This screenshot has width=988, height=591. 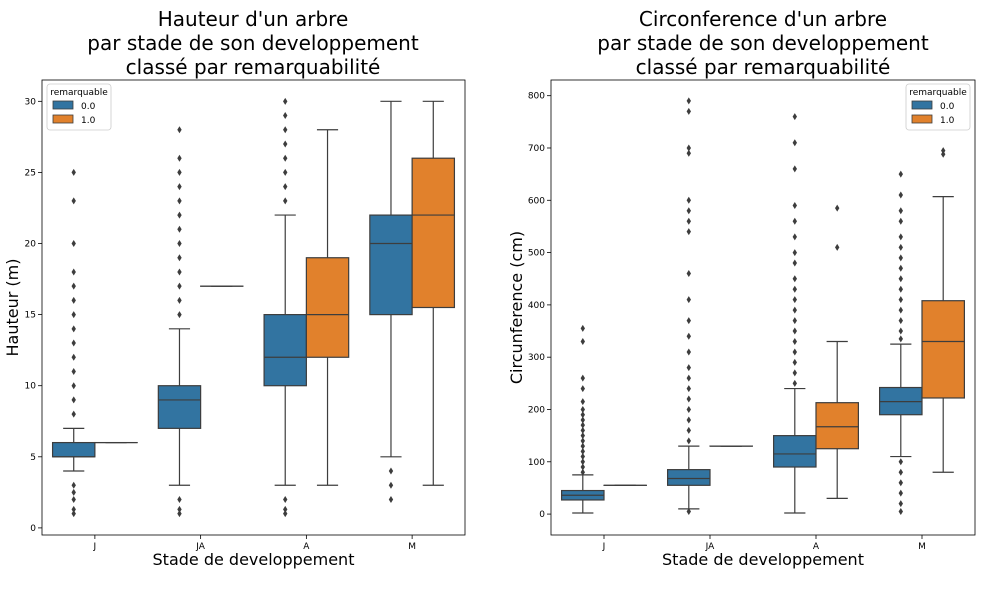 What do you see at coordinates (536, 254) in the screenshot?
I see `y-tick-label: 500` at bounding box center [536, 254].